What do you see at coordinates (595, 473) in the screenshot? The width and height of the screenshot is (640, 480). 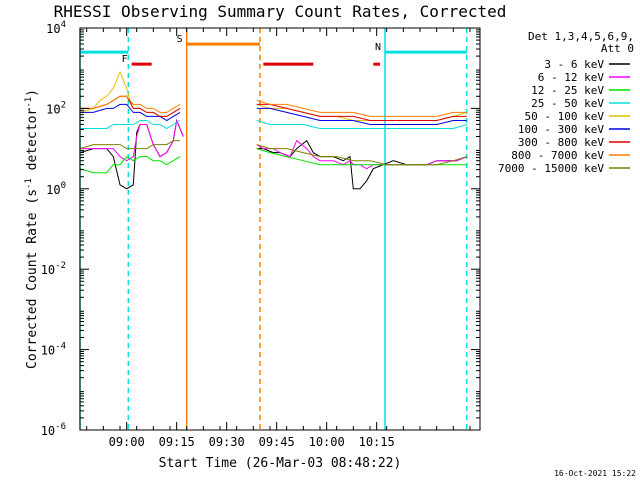 I see `footer-timestamp: 16-Oct-2021 15:22` at bounding box center [595, 473].